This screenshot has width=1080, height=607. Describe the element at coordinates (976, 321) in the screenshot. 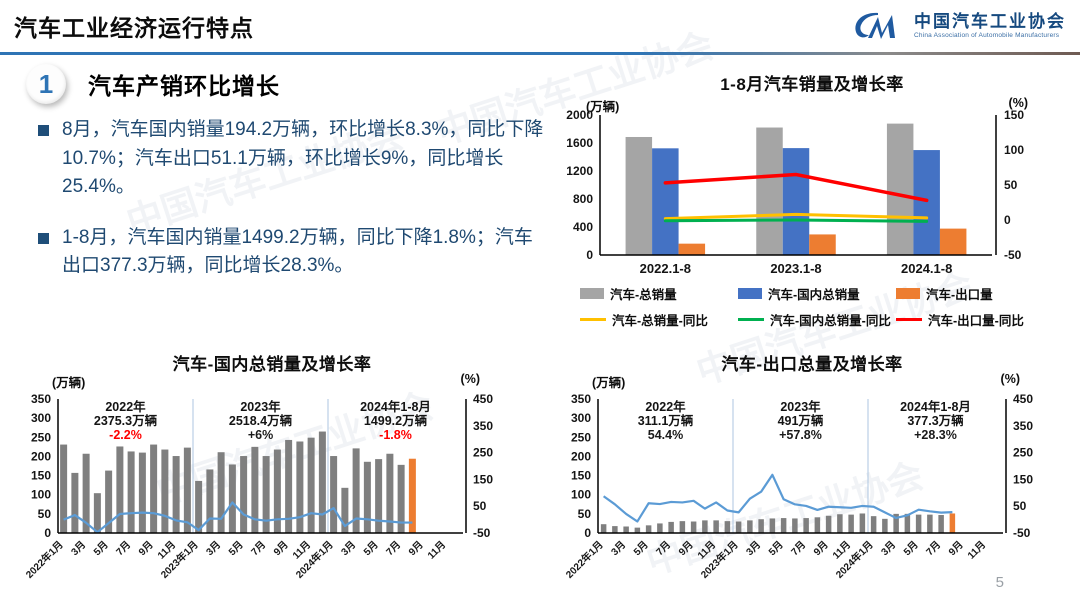

I see `legend-label: 汽车-出口量-同比` at that location.